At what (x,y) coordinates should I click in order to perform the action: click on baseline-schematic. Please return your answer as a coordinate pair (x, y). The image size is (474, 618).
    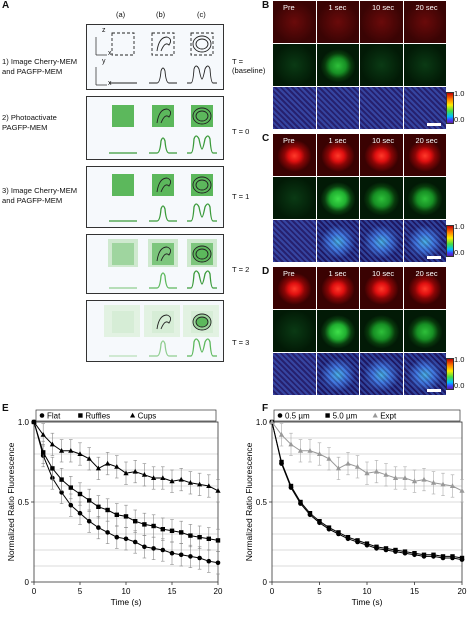
    Looking at the image, I should click on (156, 59).